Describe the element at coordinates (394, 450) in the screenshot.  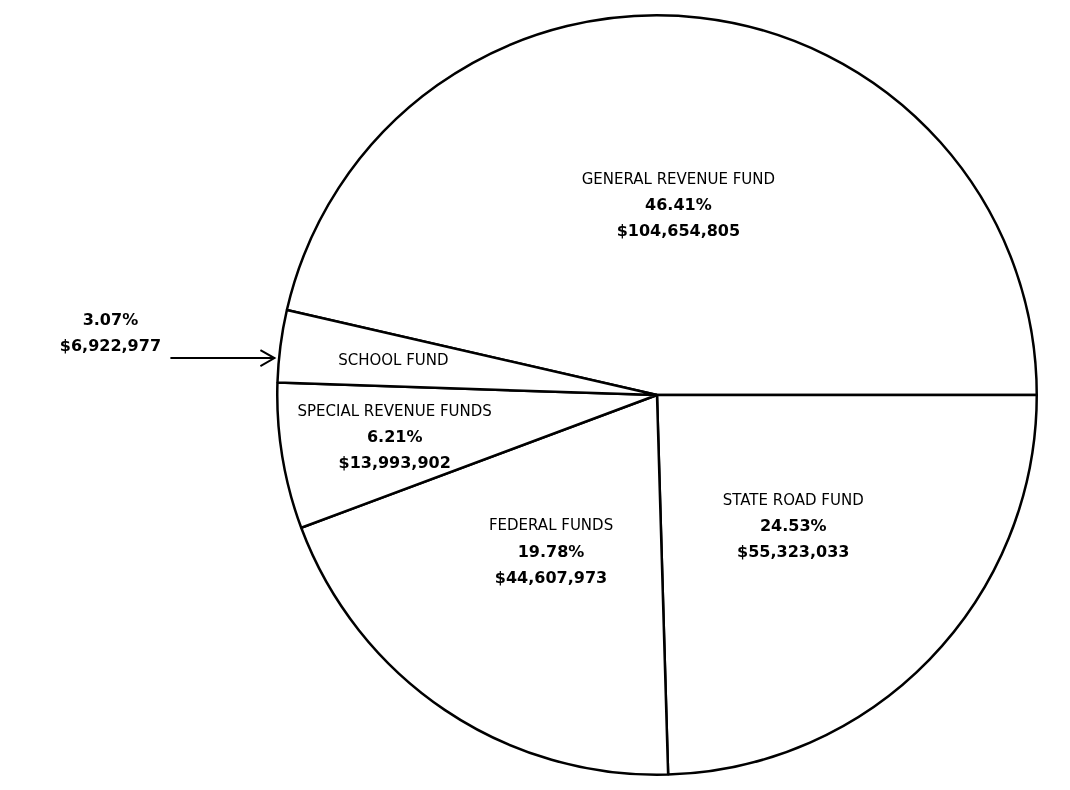
I see `data-label: 6.21% $13,993,902` at that location.